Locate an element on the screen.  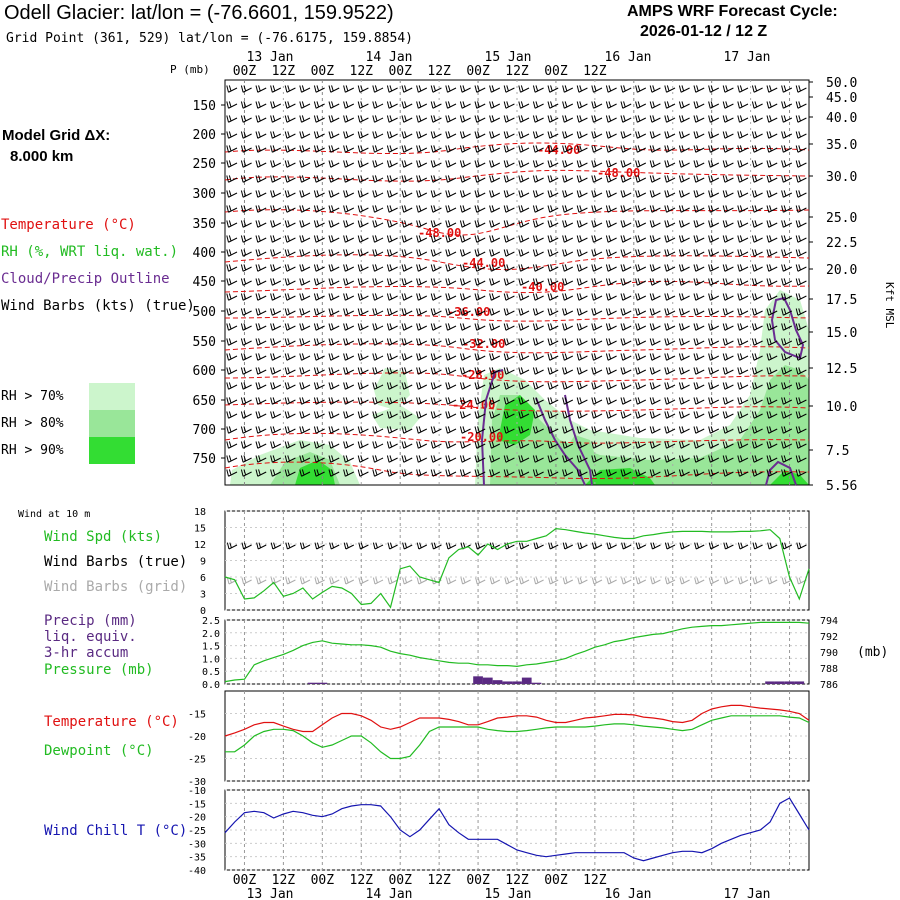
kft-axis-label: Kft MSL is located at coordinates (889, 305).